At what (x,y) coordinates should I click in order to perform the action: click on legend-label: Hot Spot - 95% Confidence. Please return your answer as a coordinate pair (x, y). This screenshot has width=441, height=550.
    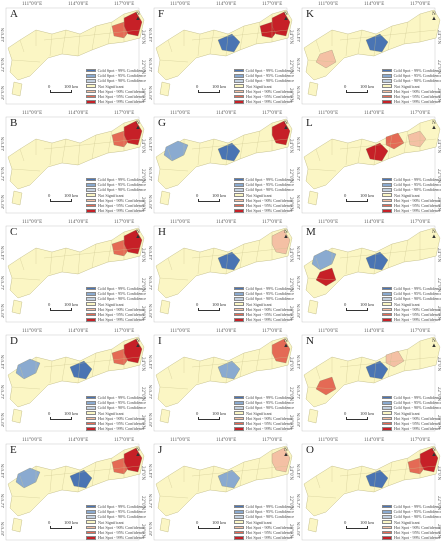
    Looking at the image, I should click on (417, 97).